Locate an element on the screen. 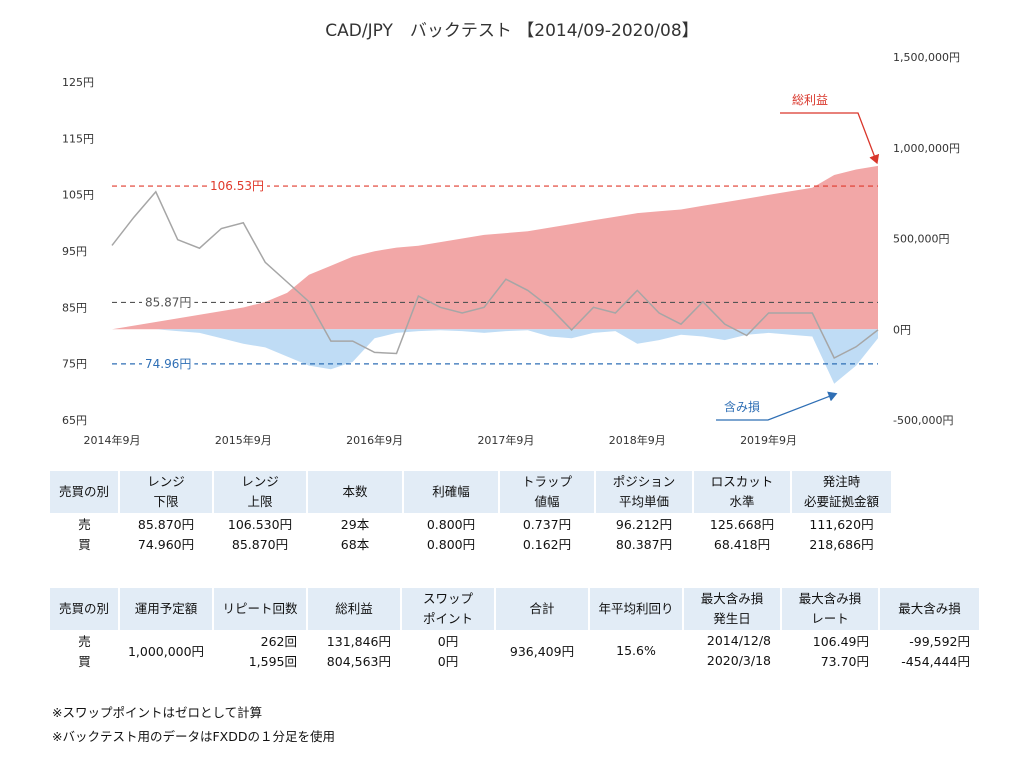 The width and height of the screenshot is (1024, 768). header-cell: 最大含み損 is located at coordinates (930, 609).